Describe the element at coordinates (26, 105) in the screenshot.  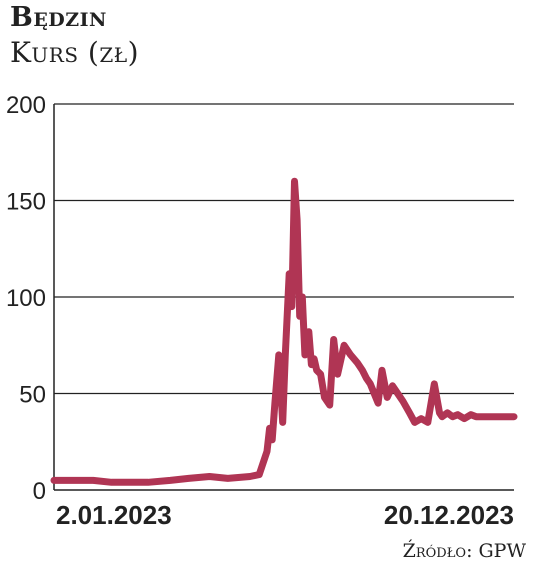
I see `y-tick-label: 200` at that location.